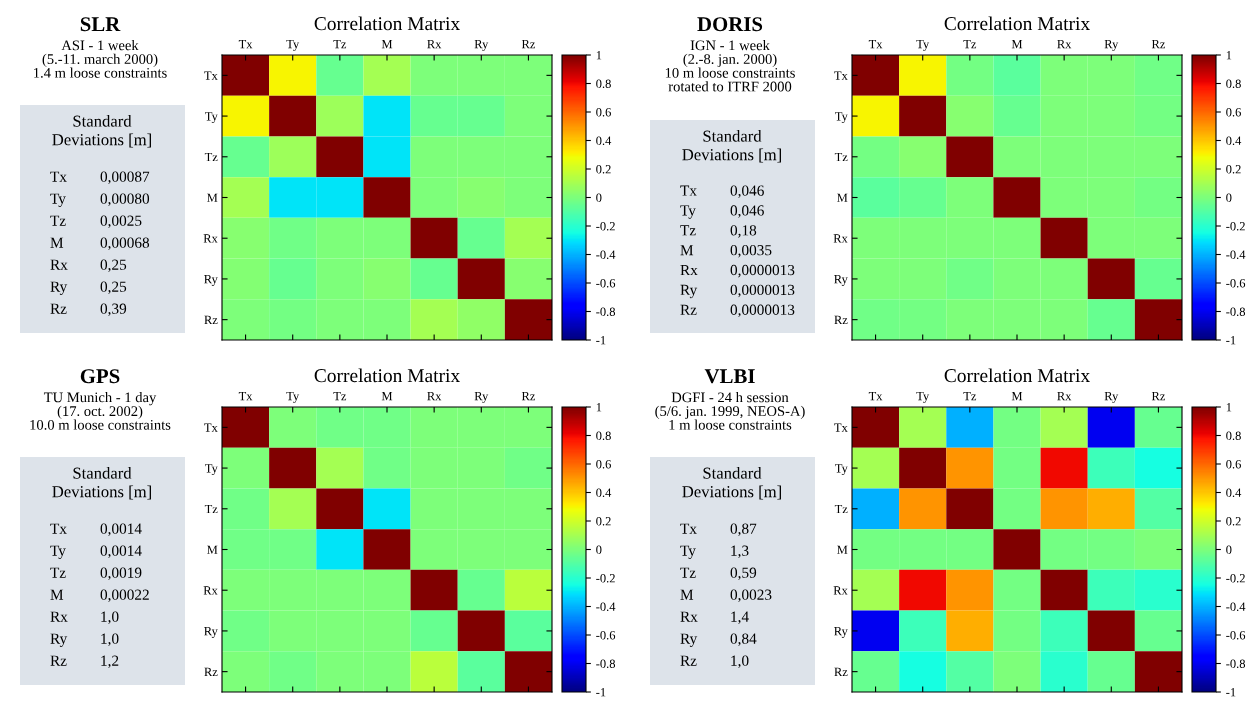  I want to click on text: 1,2, so click(110, 662).